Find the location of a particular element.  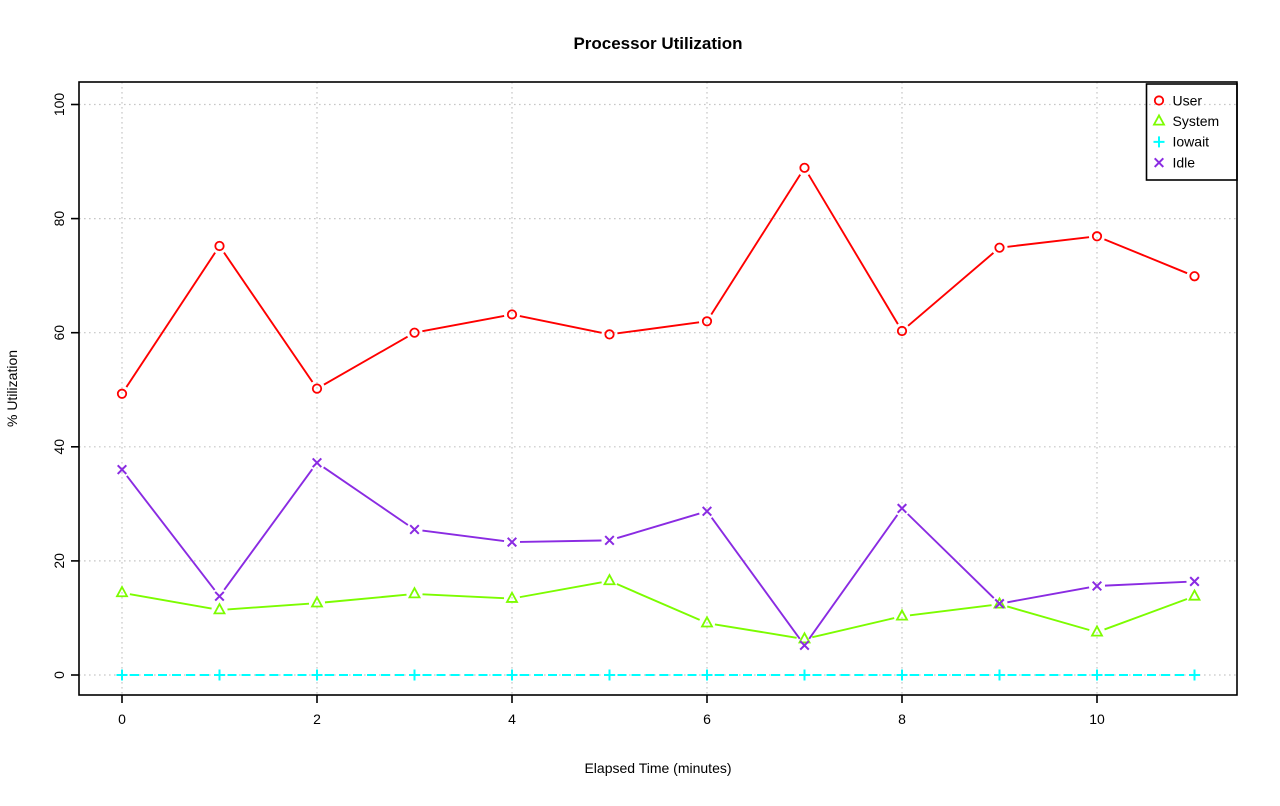

y-tick-label: 100 is located at coordinates (59, 105).